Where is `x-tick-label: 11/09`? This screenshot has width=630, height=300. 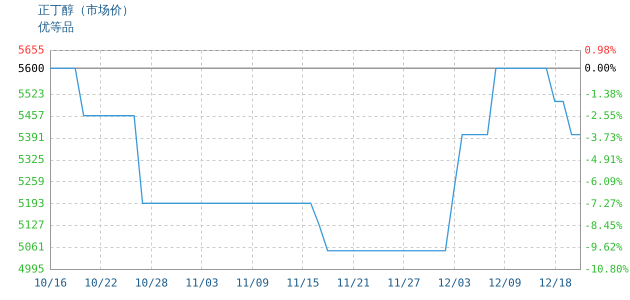 x-tick-label: 11/09 is located at coordinates (252, 283).